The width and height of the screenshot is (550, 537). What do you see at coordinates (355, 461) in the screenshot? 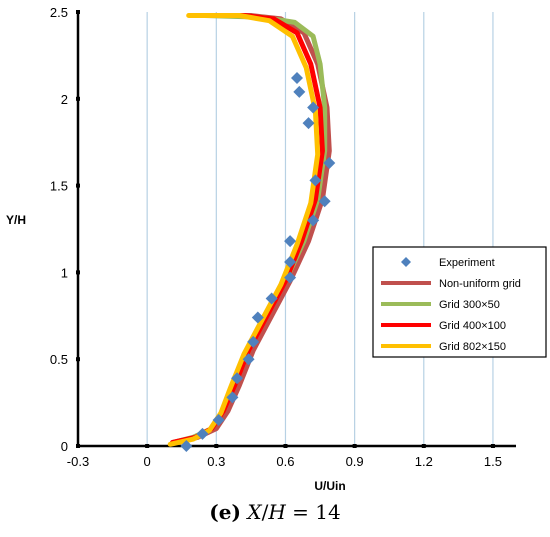
I see `x-tick-label: 0.9` at bounding box center [355, 461].